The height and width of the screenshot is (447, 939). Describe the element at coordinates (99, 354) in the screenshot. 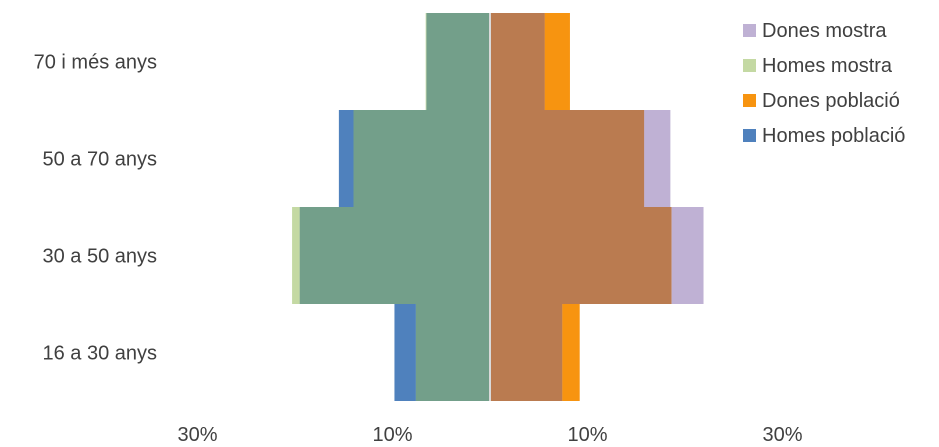

I see `category-label-16-a-30-anys: 16 a 30 anys` at that location.